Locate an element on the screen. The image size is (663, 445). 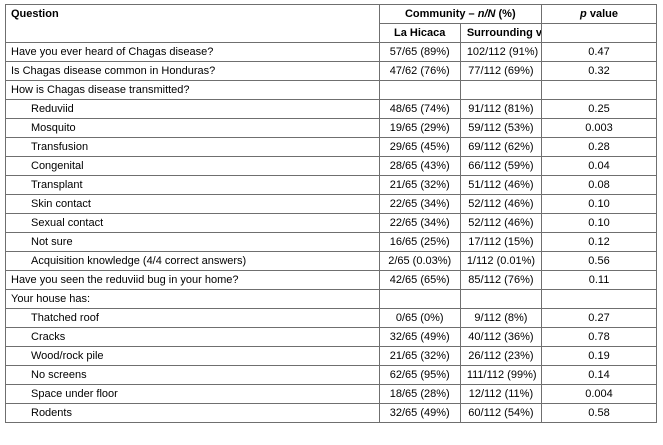
header-p-value: p value is located at coordinates (599, 14).